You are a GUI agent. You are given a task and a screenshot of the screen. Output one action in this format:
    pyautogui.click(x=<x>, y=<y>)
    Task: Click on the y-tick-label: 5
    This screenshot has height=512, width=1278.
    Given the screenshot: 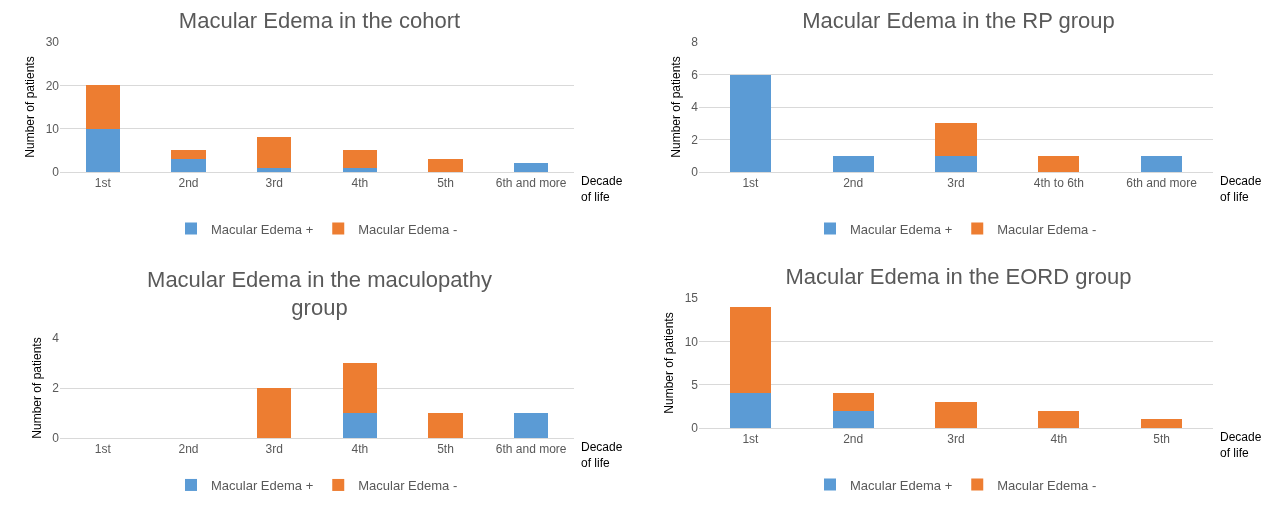 What is the action you would take?
    pyautogui.click(x=695, y=384)
    